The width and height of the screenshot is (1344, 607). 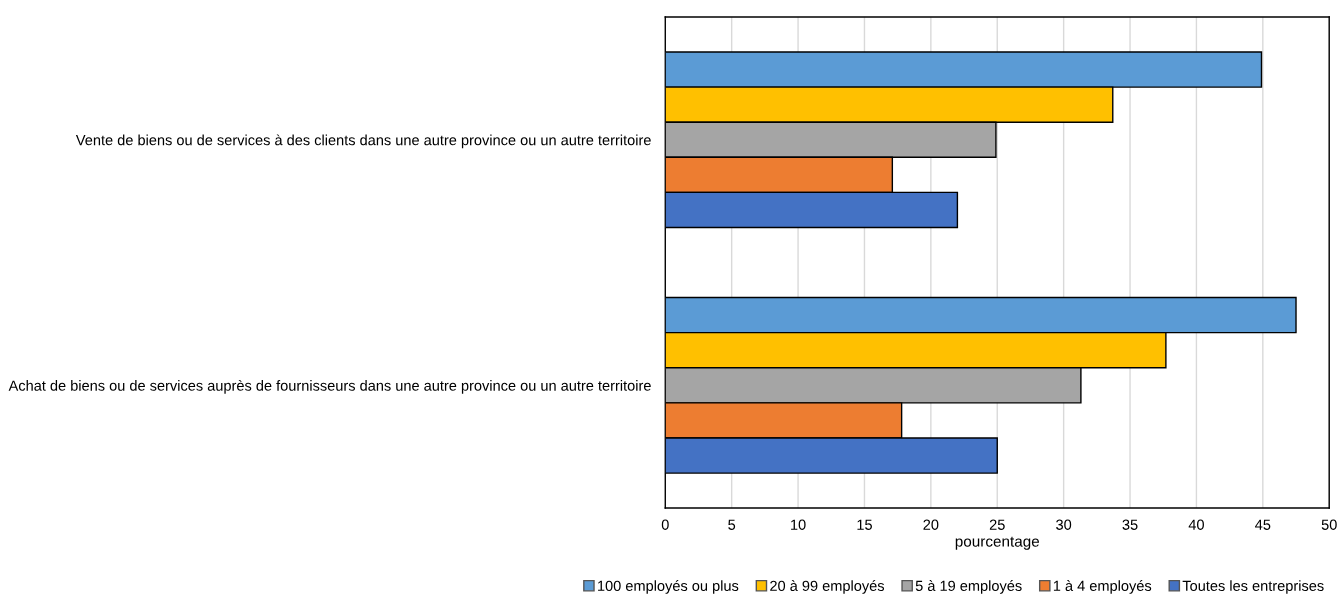 I want to click on x-tick-label: 0, so click(x=665, y=524).